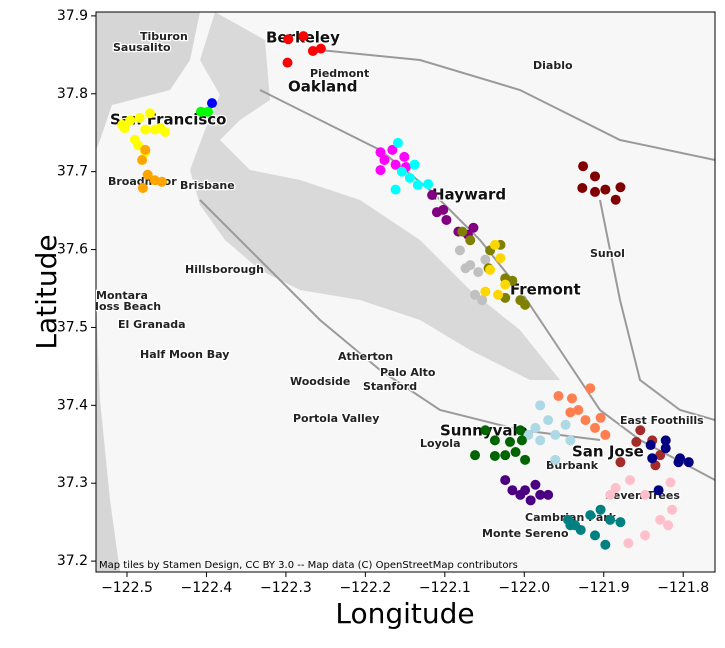 The width and height of the screenshot is (725, 648). What do you see at coordinates (408, 372) in the screenshot?
I see `place-label: Palo Alto` at bounding box center [408, 372].